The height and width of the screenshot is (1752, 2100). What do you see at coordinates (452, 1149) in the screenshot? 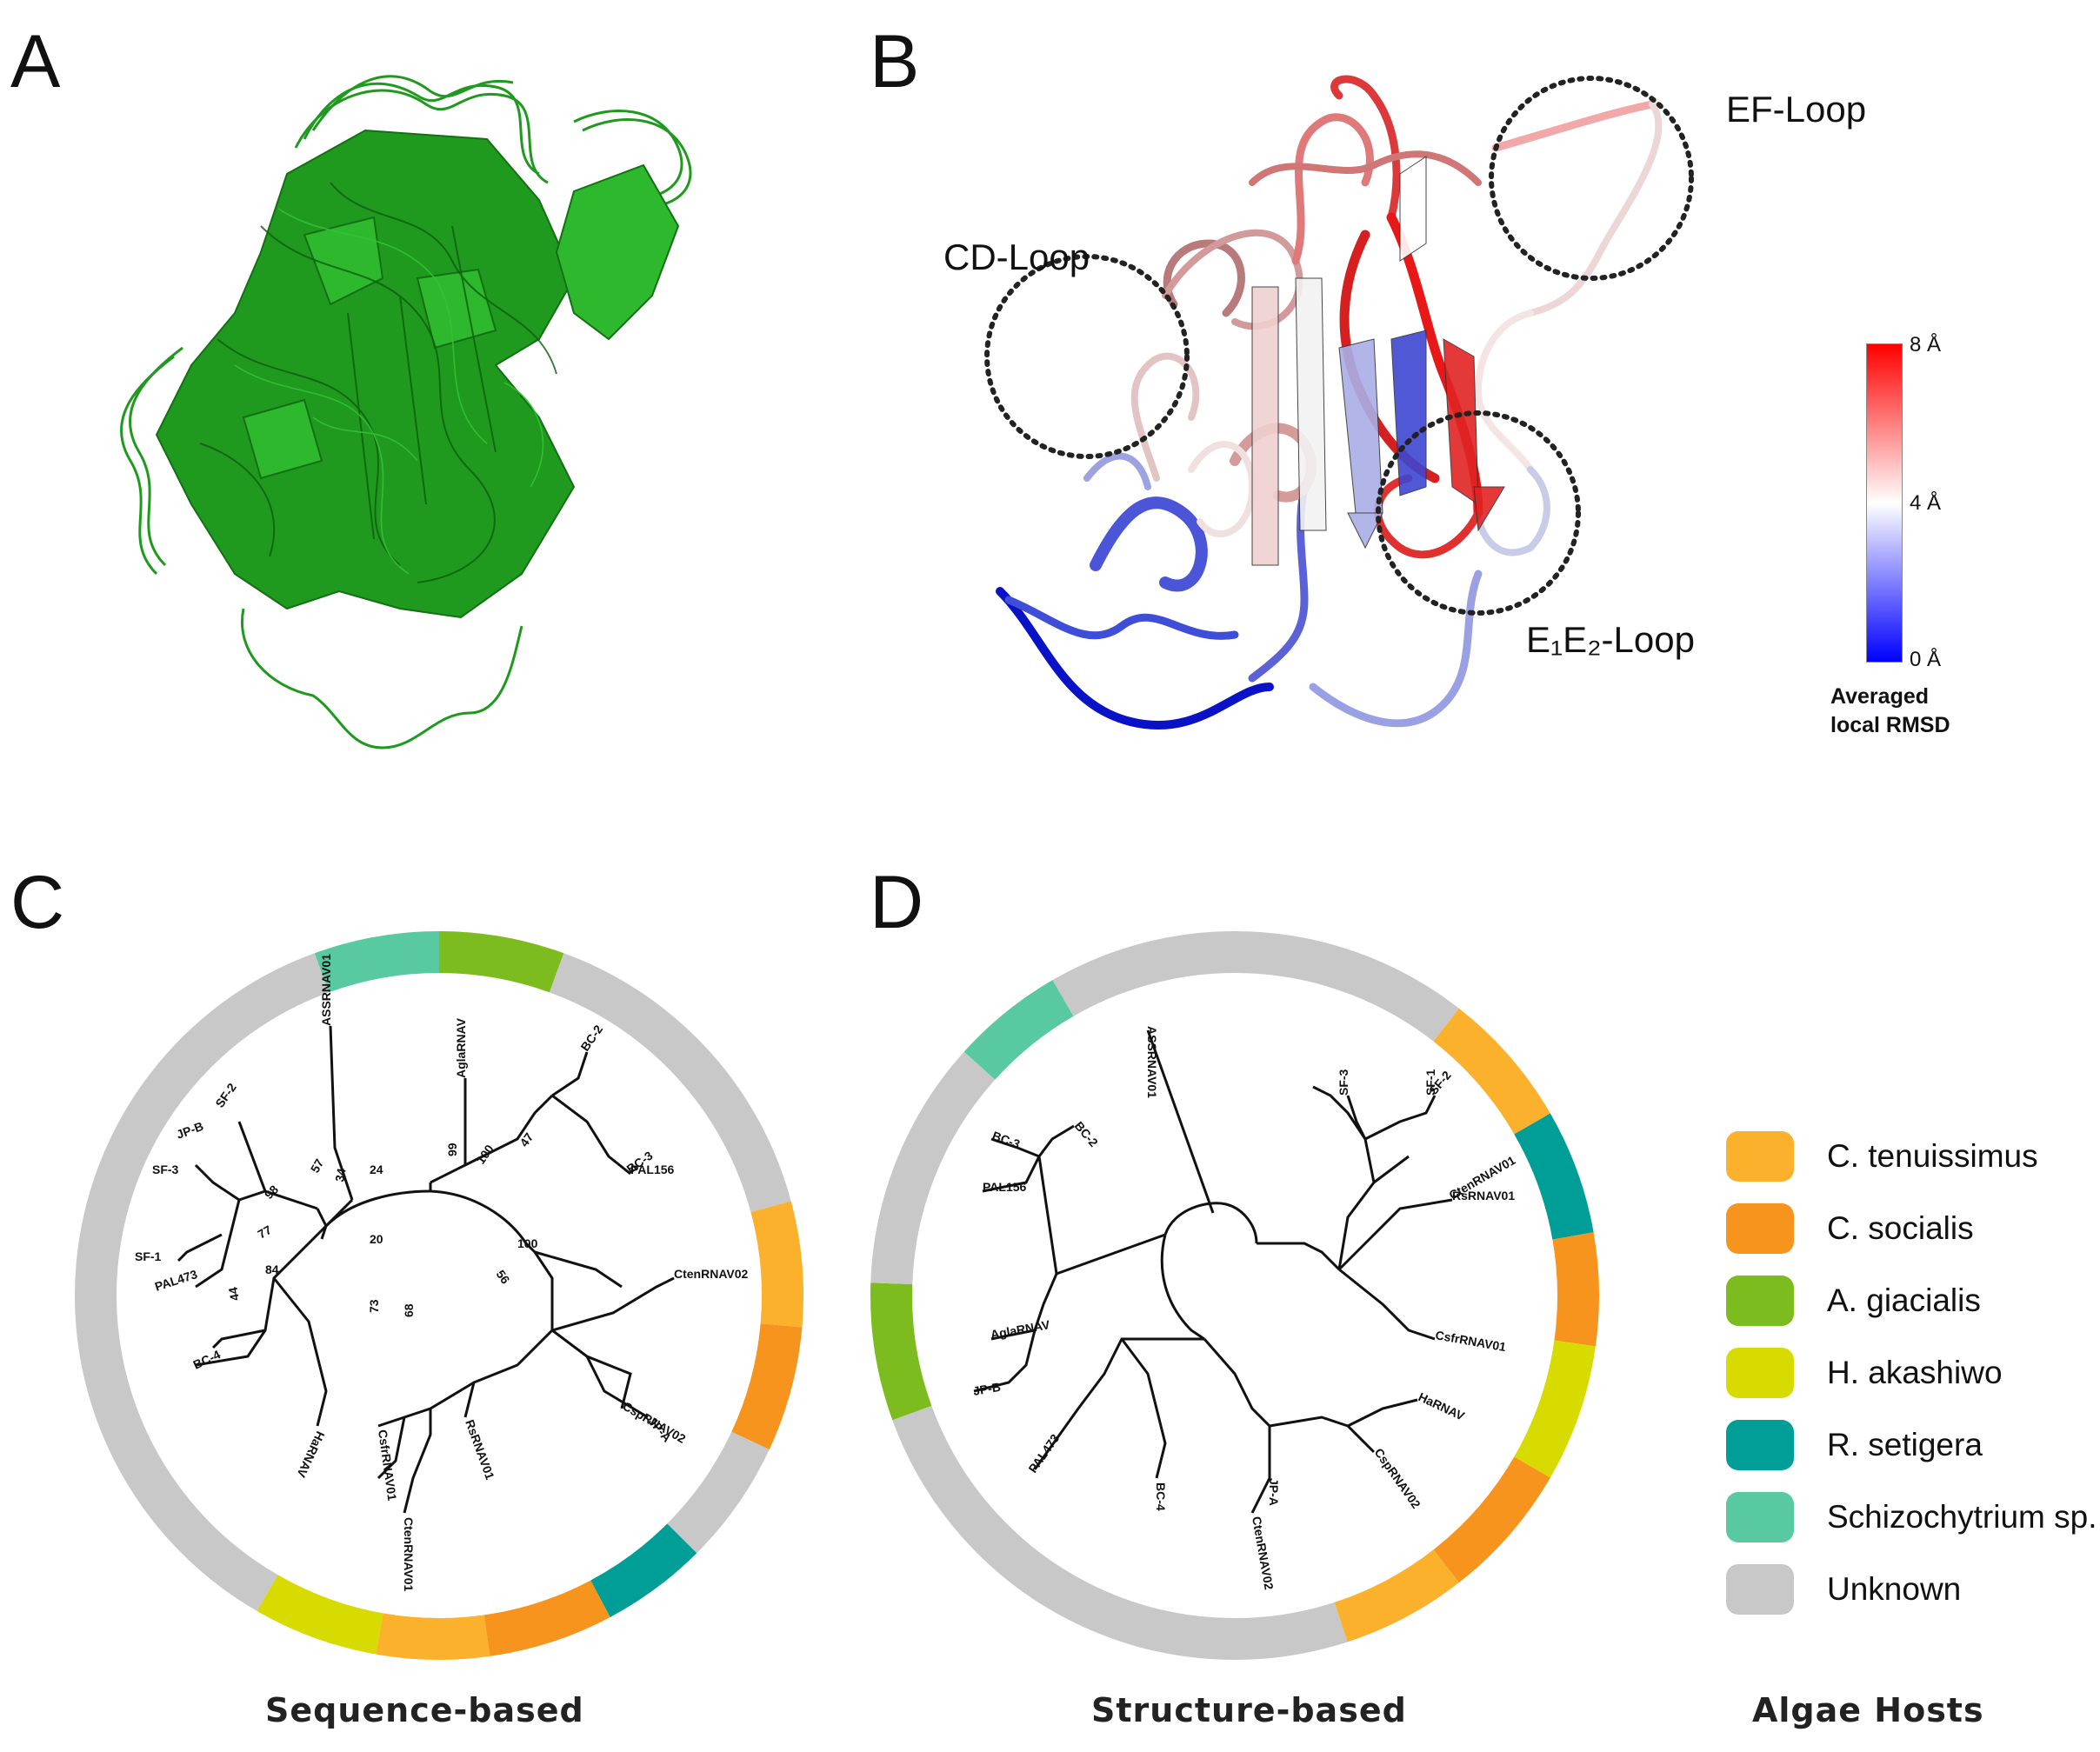
I see `bootstrap-label: 99` at bounding box center [452, 1149].